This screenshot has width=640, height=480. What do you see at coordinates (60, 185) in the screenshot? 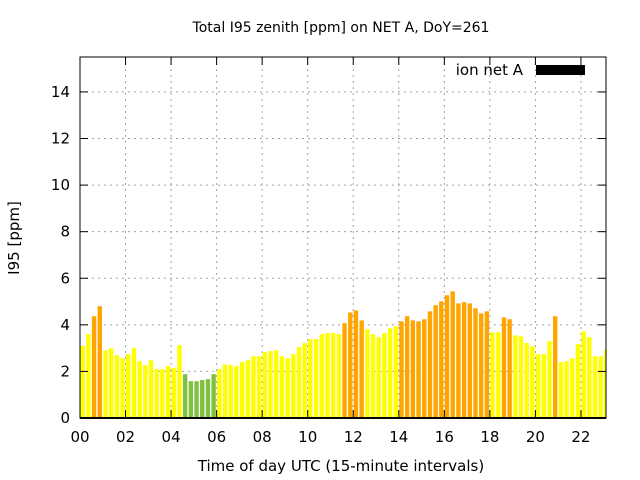
I see `y-tick-label: 10` at bounding box center [60, 185].